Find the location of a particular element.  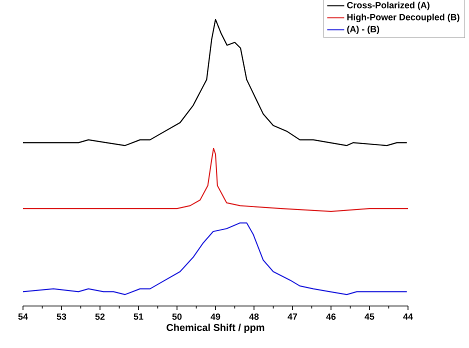

legend-label: High-Power Decoupled (B) is located at coordinates (403, 18).